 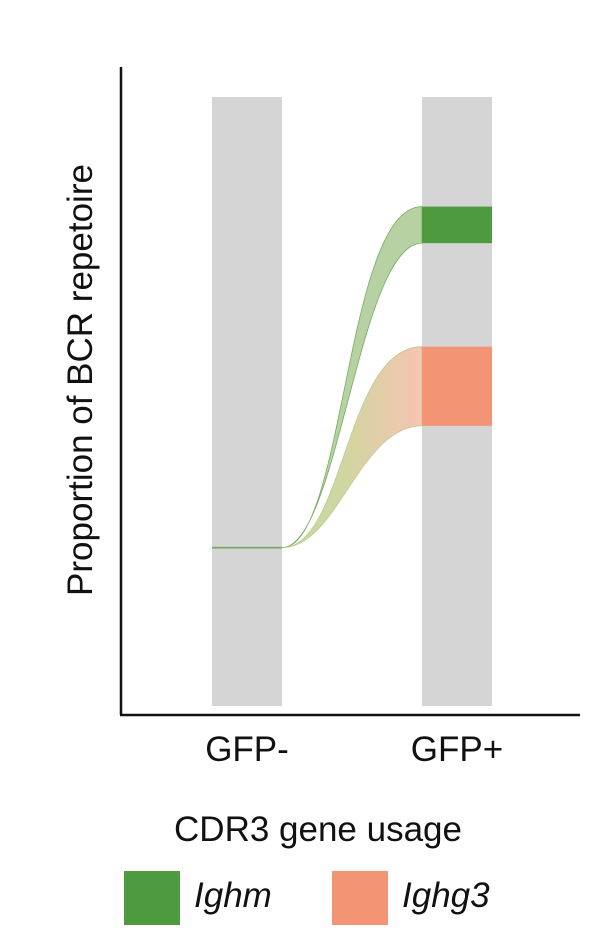 What do you see at coordinates (233, 895) in the screenshot?
I see `legend-label-ighm: Ighm` at bounding box center [233, 895].